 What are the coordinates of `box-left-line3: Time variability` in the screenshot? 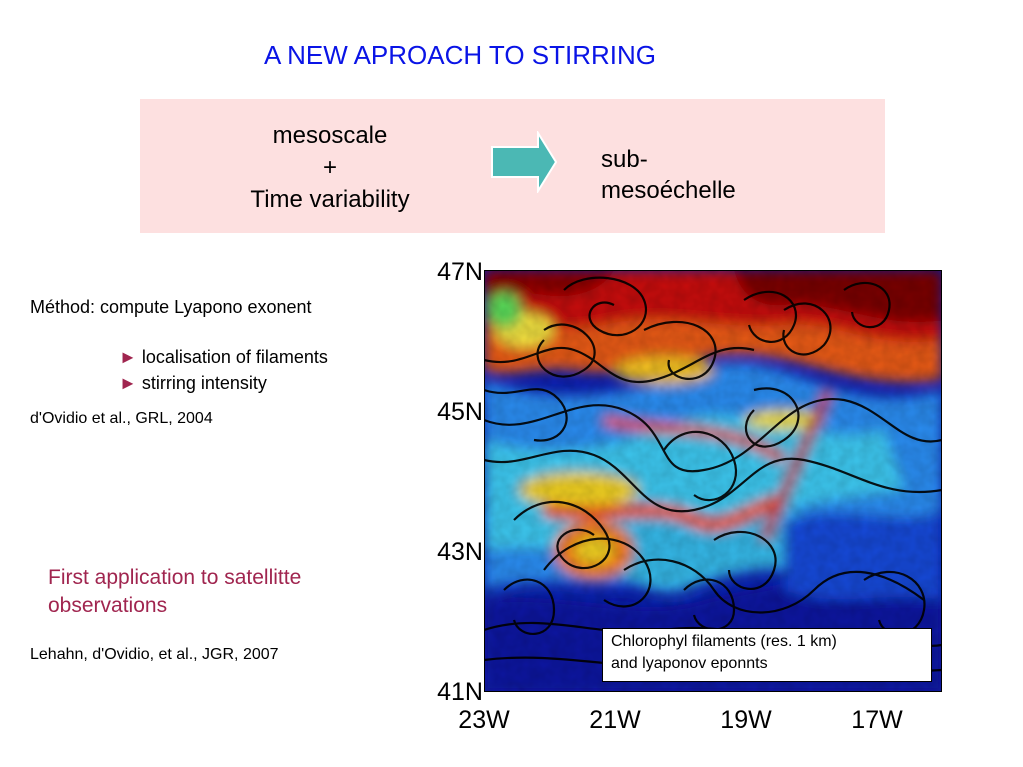 It's located at (330, 199).